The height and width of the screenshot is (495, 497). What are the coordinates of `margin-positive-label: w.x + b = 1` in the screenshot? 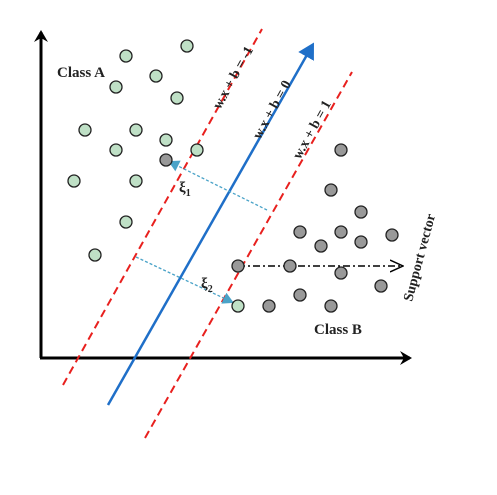 It's located at (312, 130).